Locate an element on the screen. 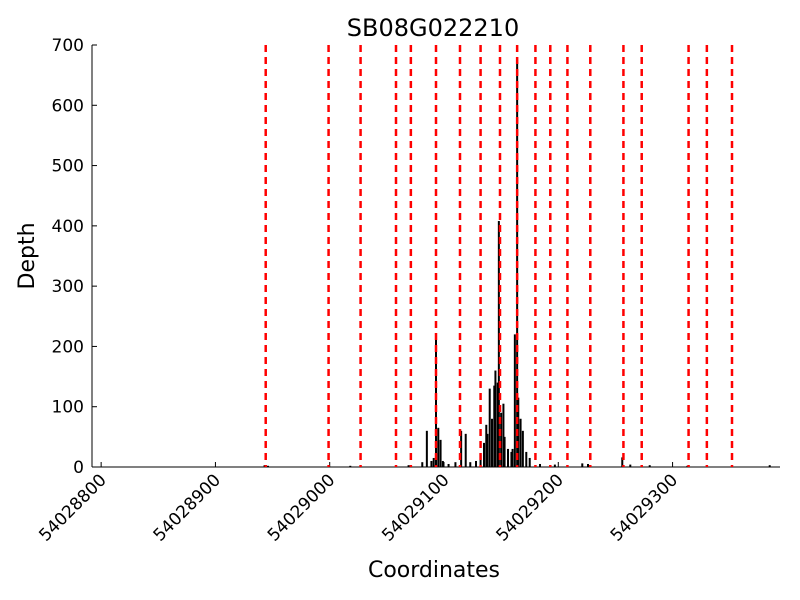  y-tick-label: 700 is located at coordinates (68, 46).